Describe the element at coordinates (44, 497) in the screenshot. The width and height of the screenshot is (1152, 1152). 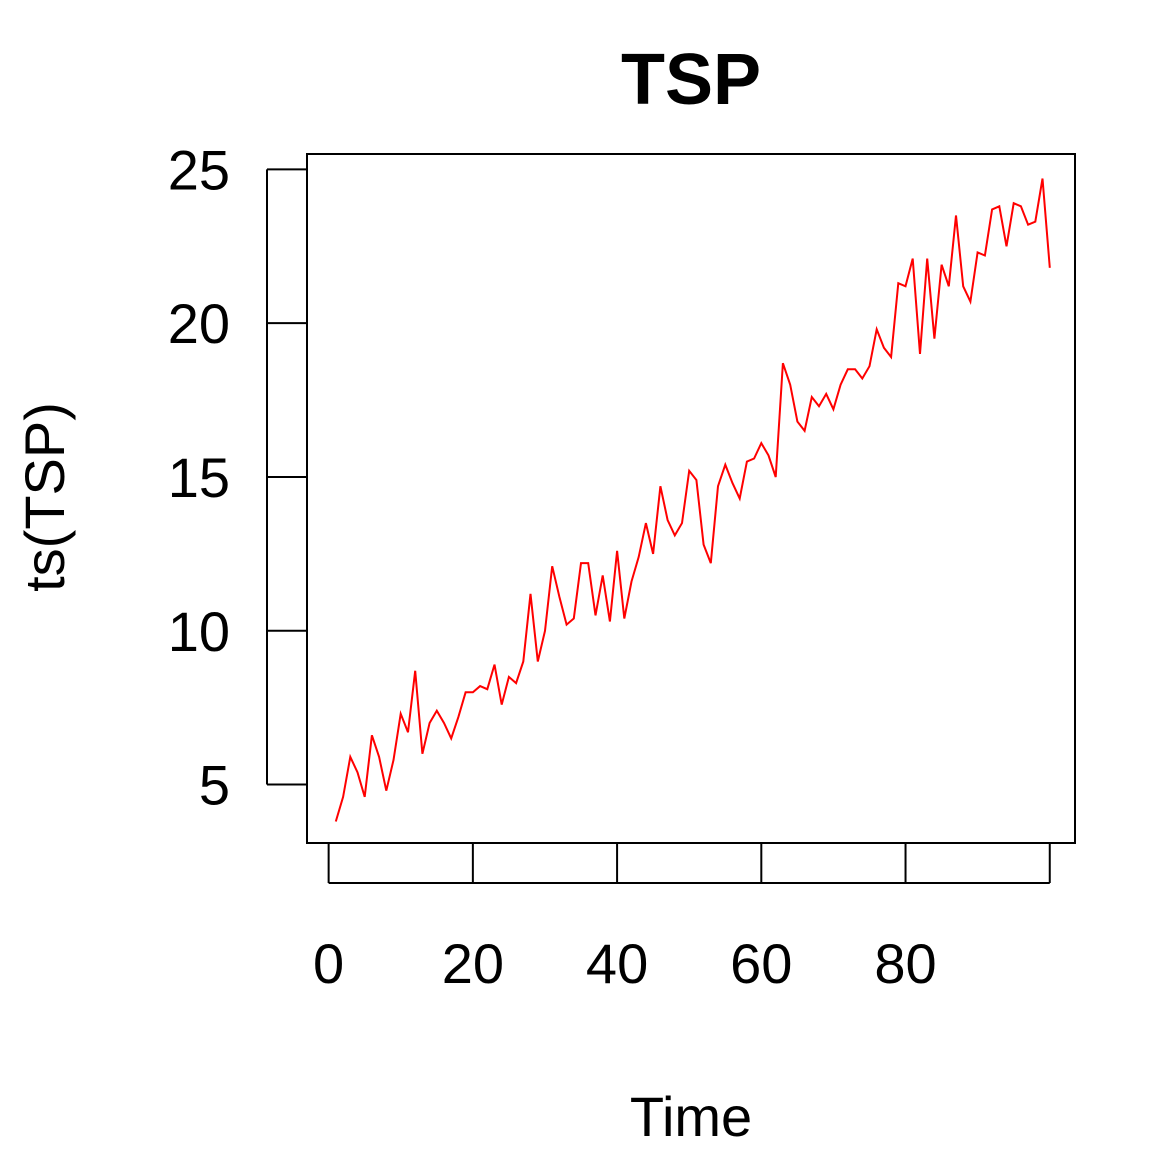
I see `y-axis-label: ts(TSP)` at that location.